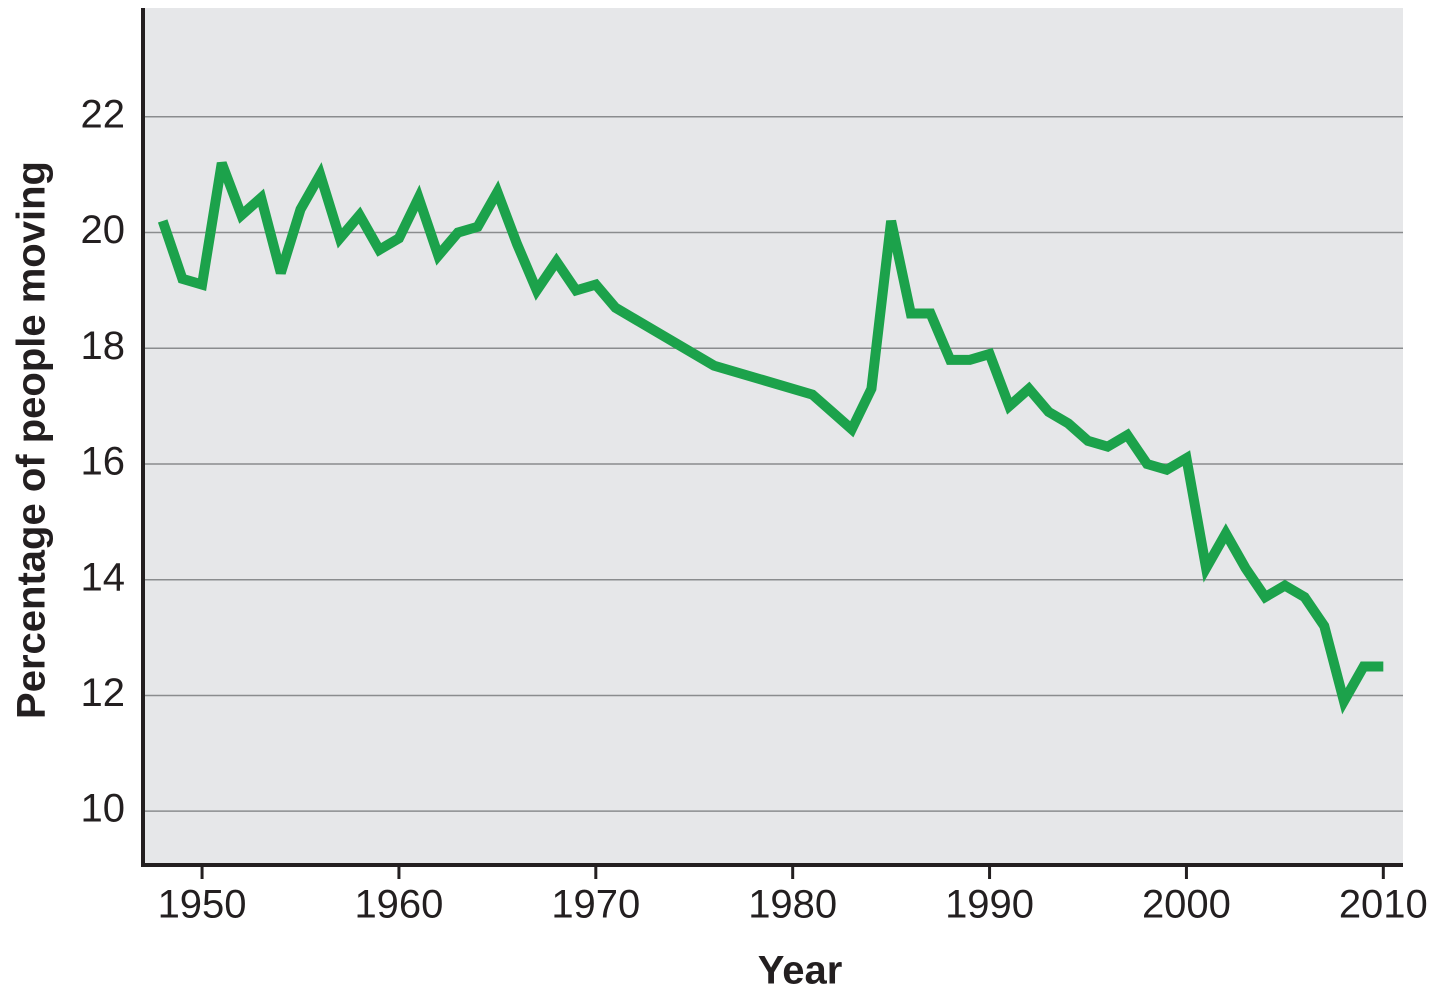  Describe the element at coordinates (32, 440) in the screenshot. I see `y-axis-title: Percentage of people moving` at that location.